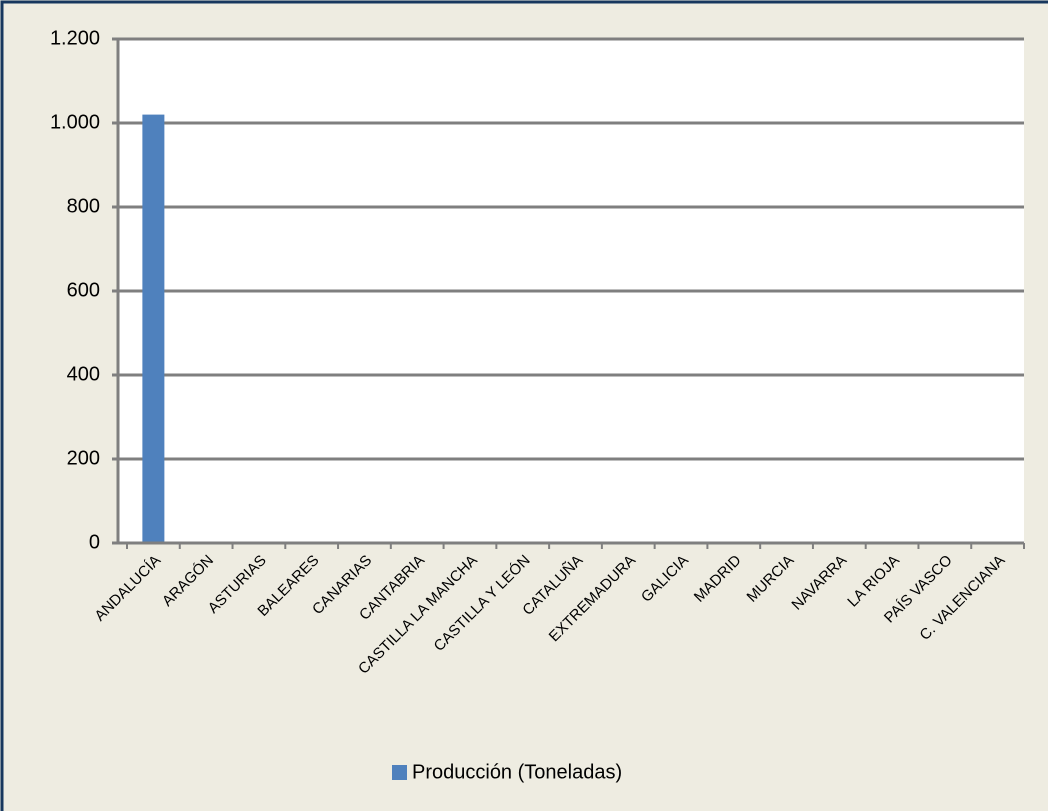  Describe the element at coordinates (75, 122) in the screenshot. I see `y-tick-label: 1.000` at that location.